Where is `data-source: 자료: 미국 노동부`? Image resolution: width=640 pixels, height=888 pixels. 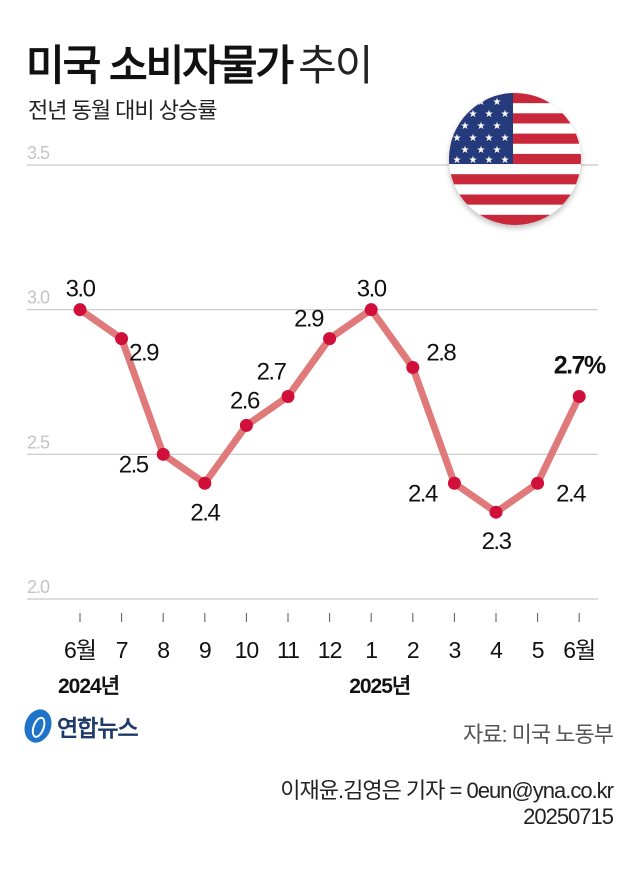 data-source: 자료: 미국 노동부 is located at coordinates (538, 734).